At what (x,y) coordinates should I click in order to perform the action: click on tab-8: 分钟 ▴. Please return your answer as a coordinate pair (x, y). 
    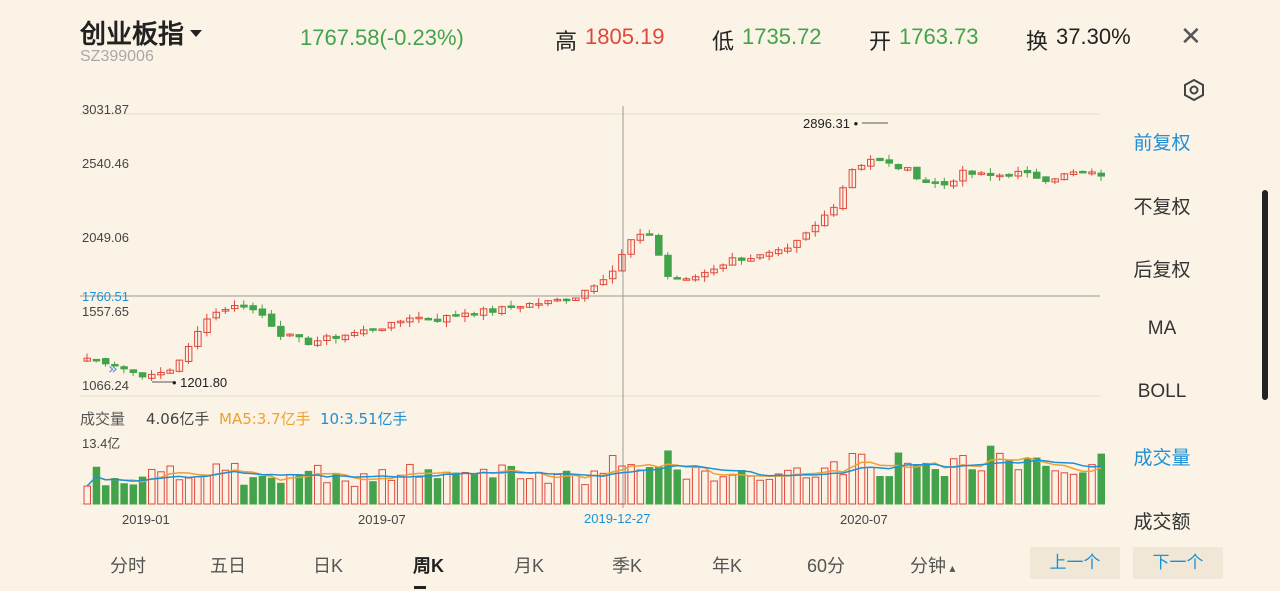
    Looking at the image, I should click on (933, 566).